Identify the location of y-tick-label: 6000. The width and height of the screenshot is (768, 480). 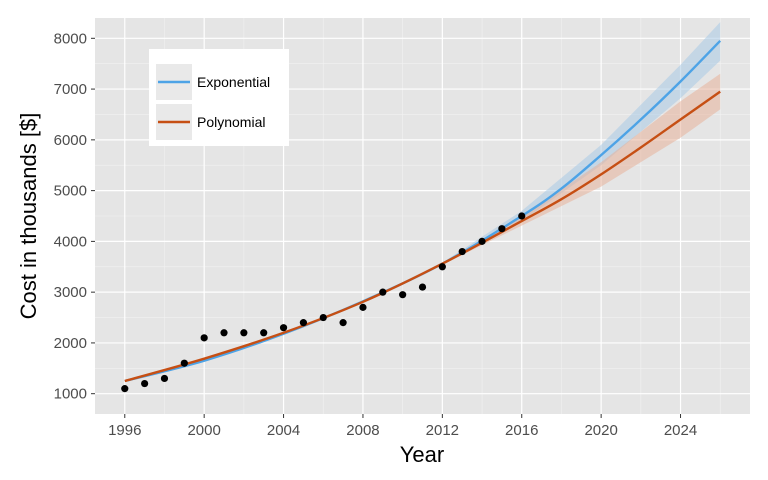
(70, 140).